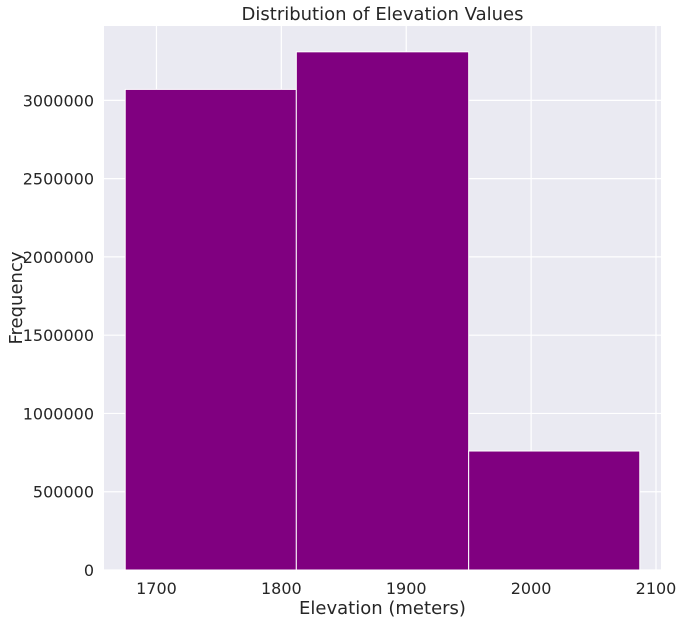 The width and height of the screenshot is (676, 624). What do you see at coordinates (656, 588) in the screenshot?
I see `x-tick-label: 2100` at bounding box center [656, 588].